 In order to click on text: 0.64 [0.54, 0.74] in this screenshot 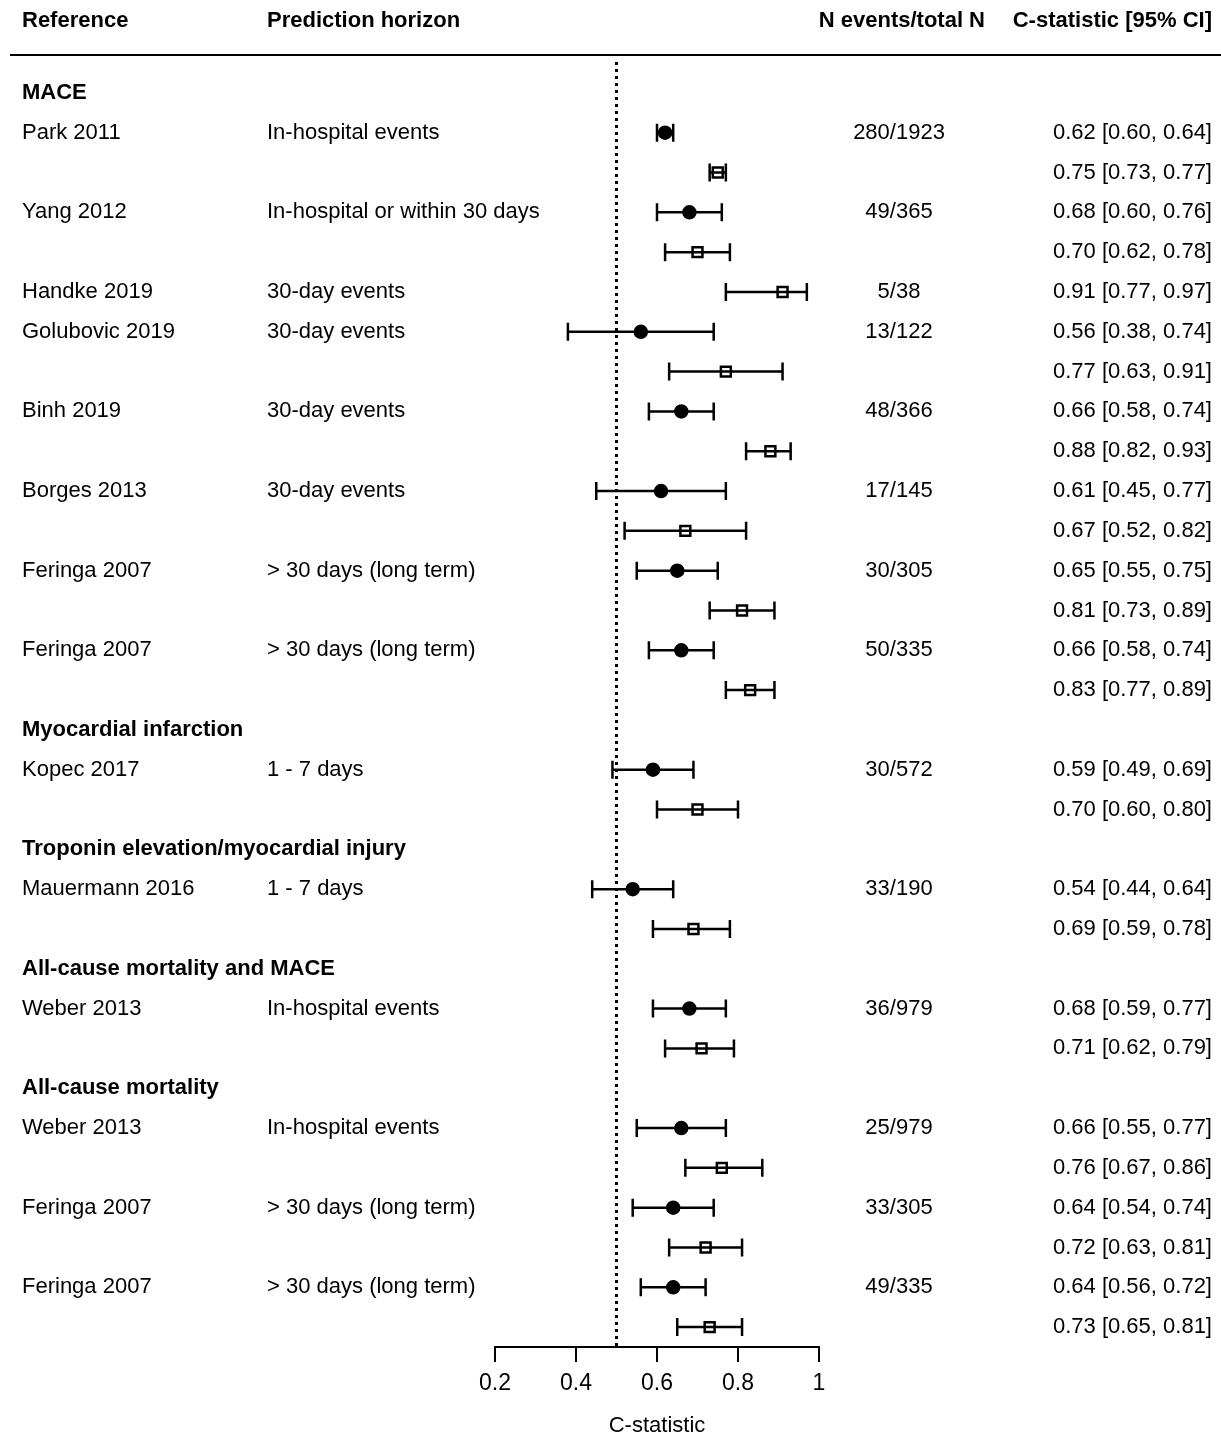, I will do `click(1132, 1206)`.